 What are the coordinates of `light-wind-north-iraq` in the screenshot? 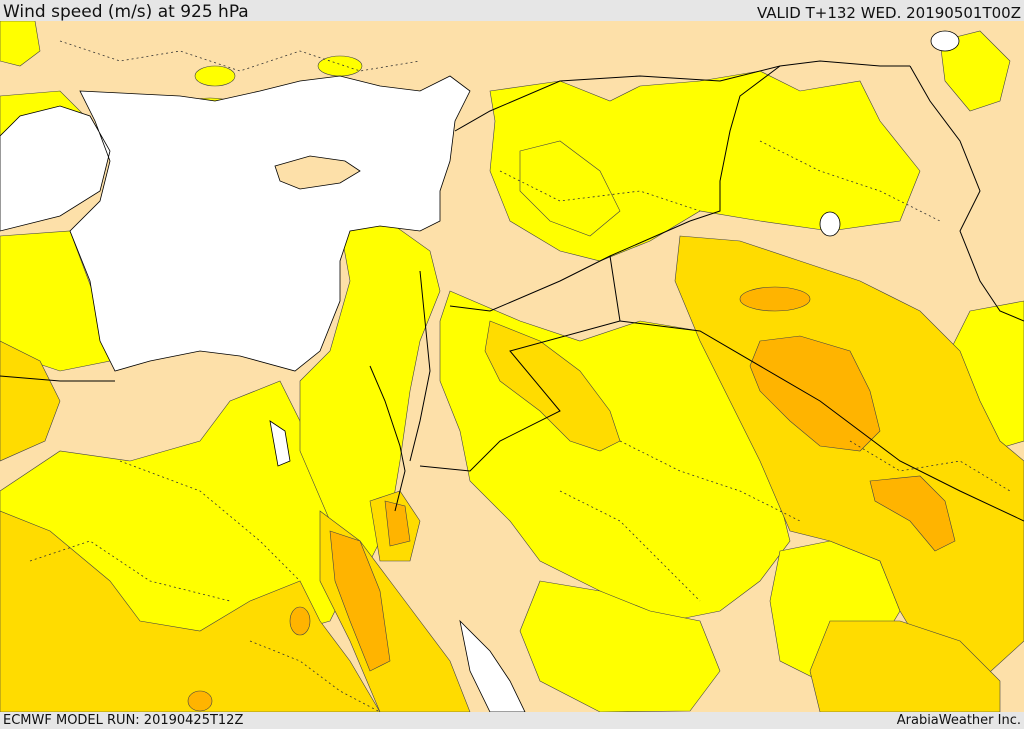 It's located at (570, 188).